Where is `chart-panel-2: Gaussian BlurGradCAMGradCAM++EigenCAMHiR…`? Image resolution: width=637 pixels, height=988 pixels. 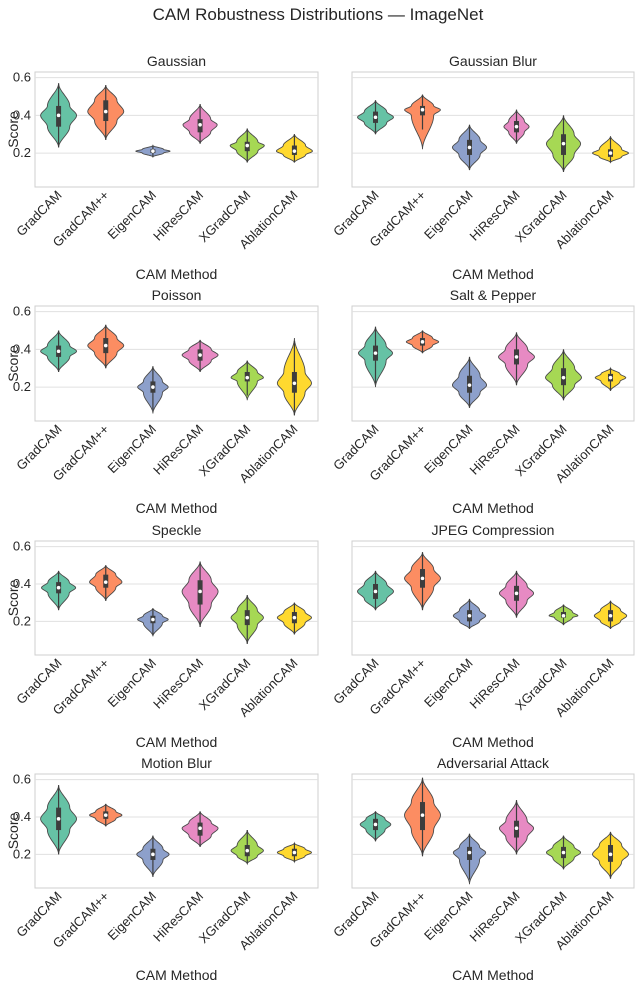 chart-panel-2: Gaussian BlurGradCAMGradCAM++EigenCAMHiR… is located at coordinates (482, 167).